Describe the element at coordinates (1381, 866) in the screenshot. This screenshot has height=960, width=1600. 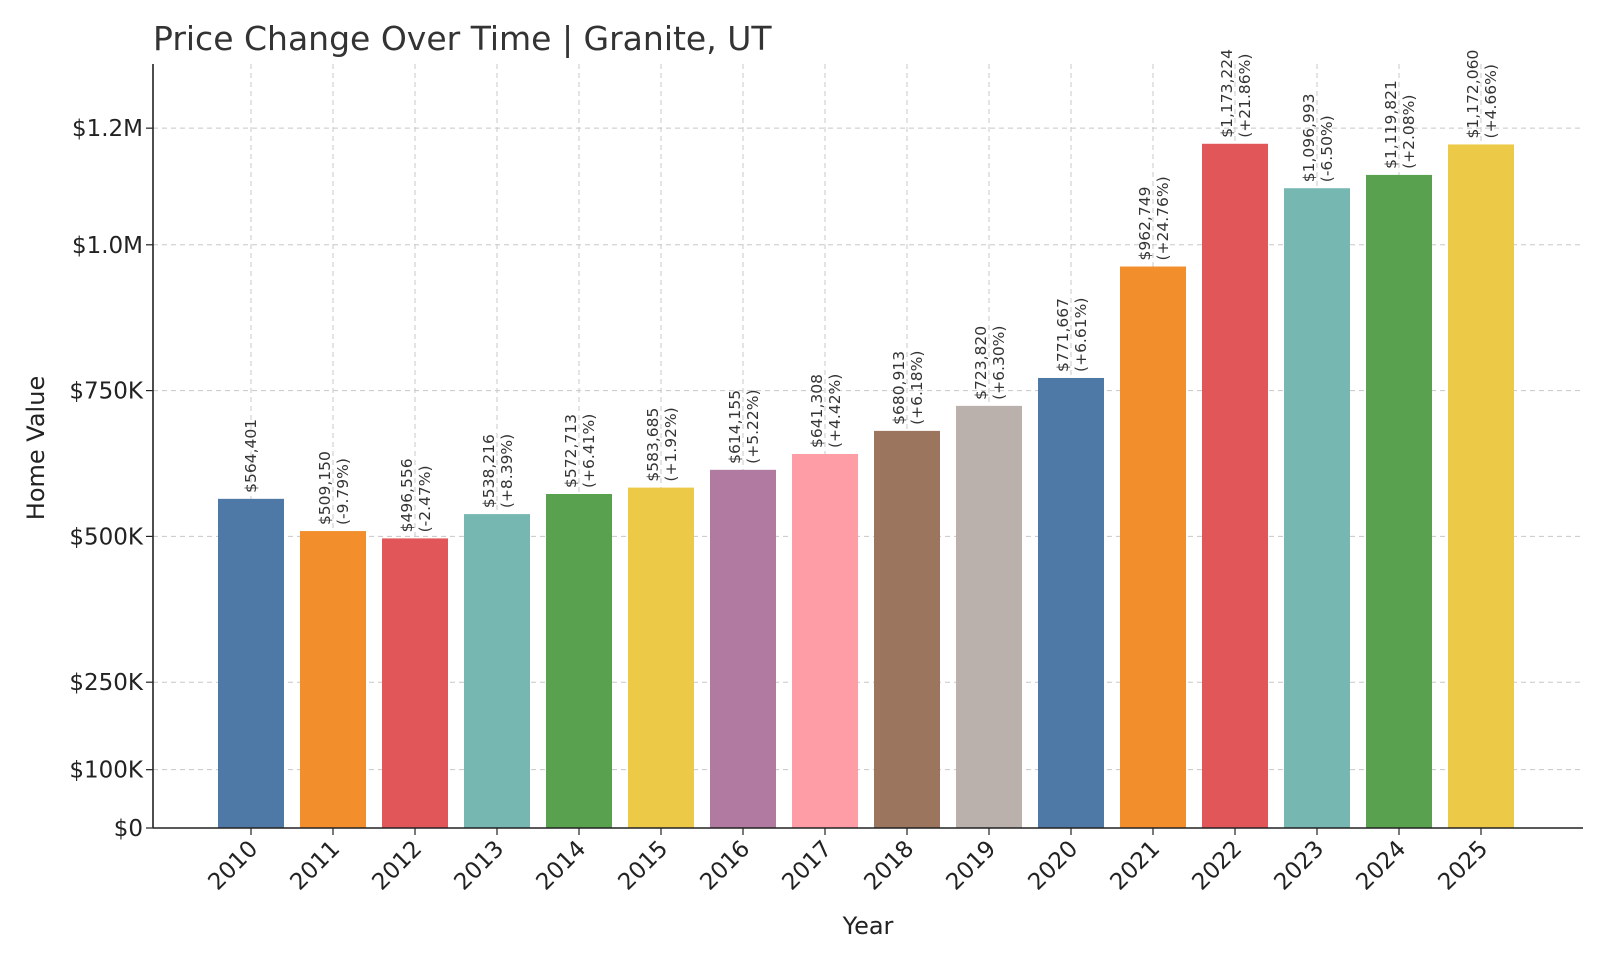
I see `x-tick-label: 2024` at that location.